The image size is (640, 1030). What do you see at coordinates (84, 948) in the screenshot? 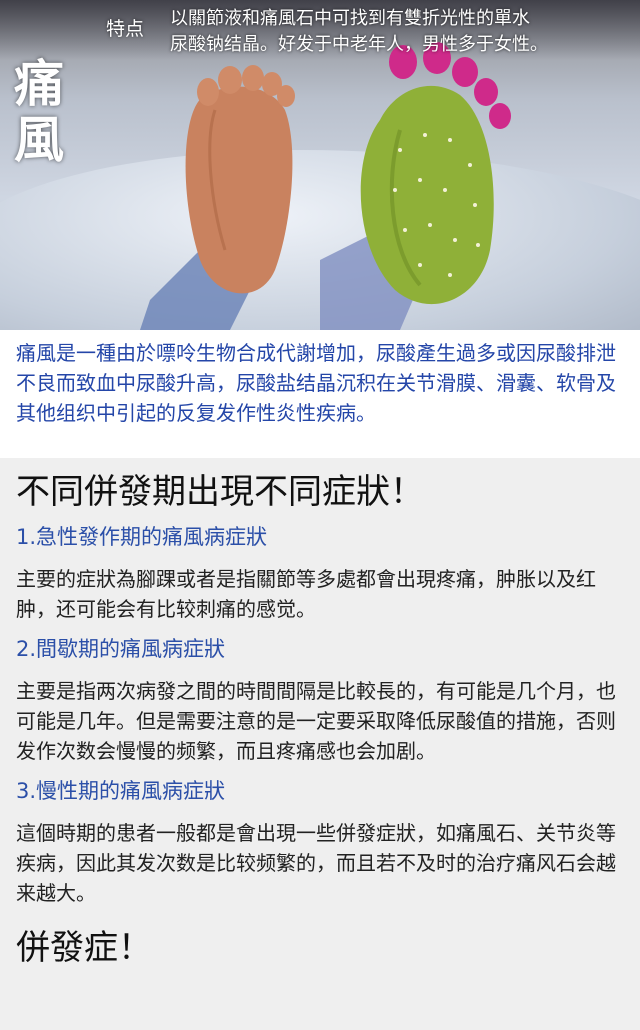
I see `complications-heading: 併發症！` at bounding box center [84, 948].